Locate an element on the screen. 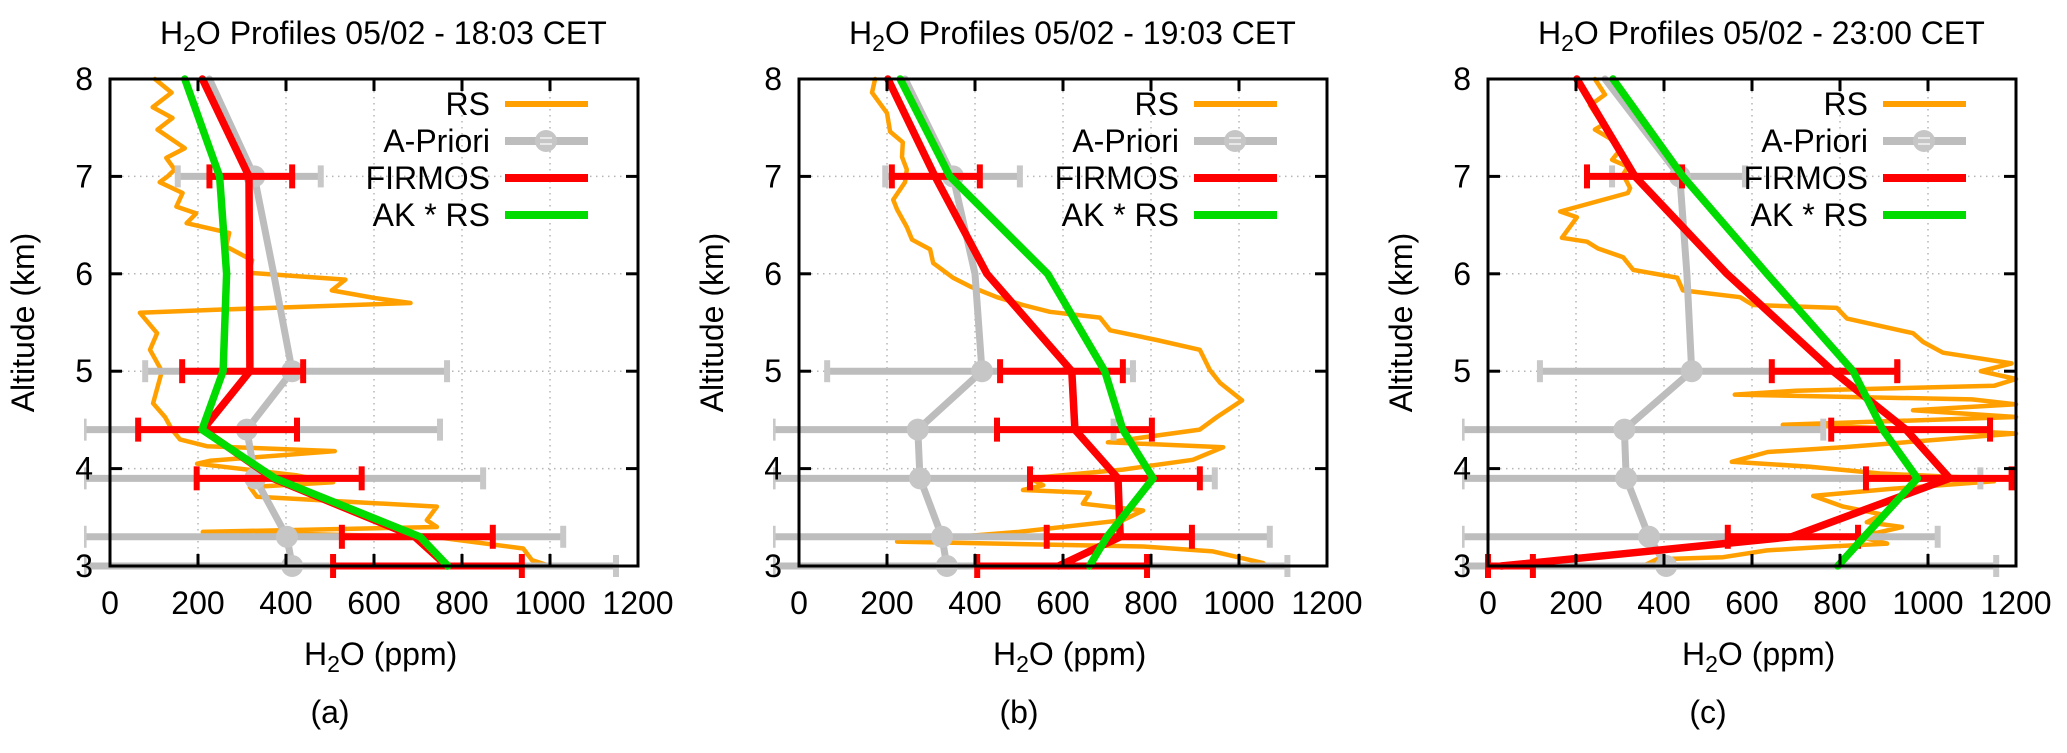  panel-title: H2O Profiles 05/02 - 23:00 CET is located at coordinates (1761, 35).